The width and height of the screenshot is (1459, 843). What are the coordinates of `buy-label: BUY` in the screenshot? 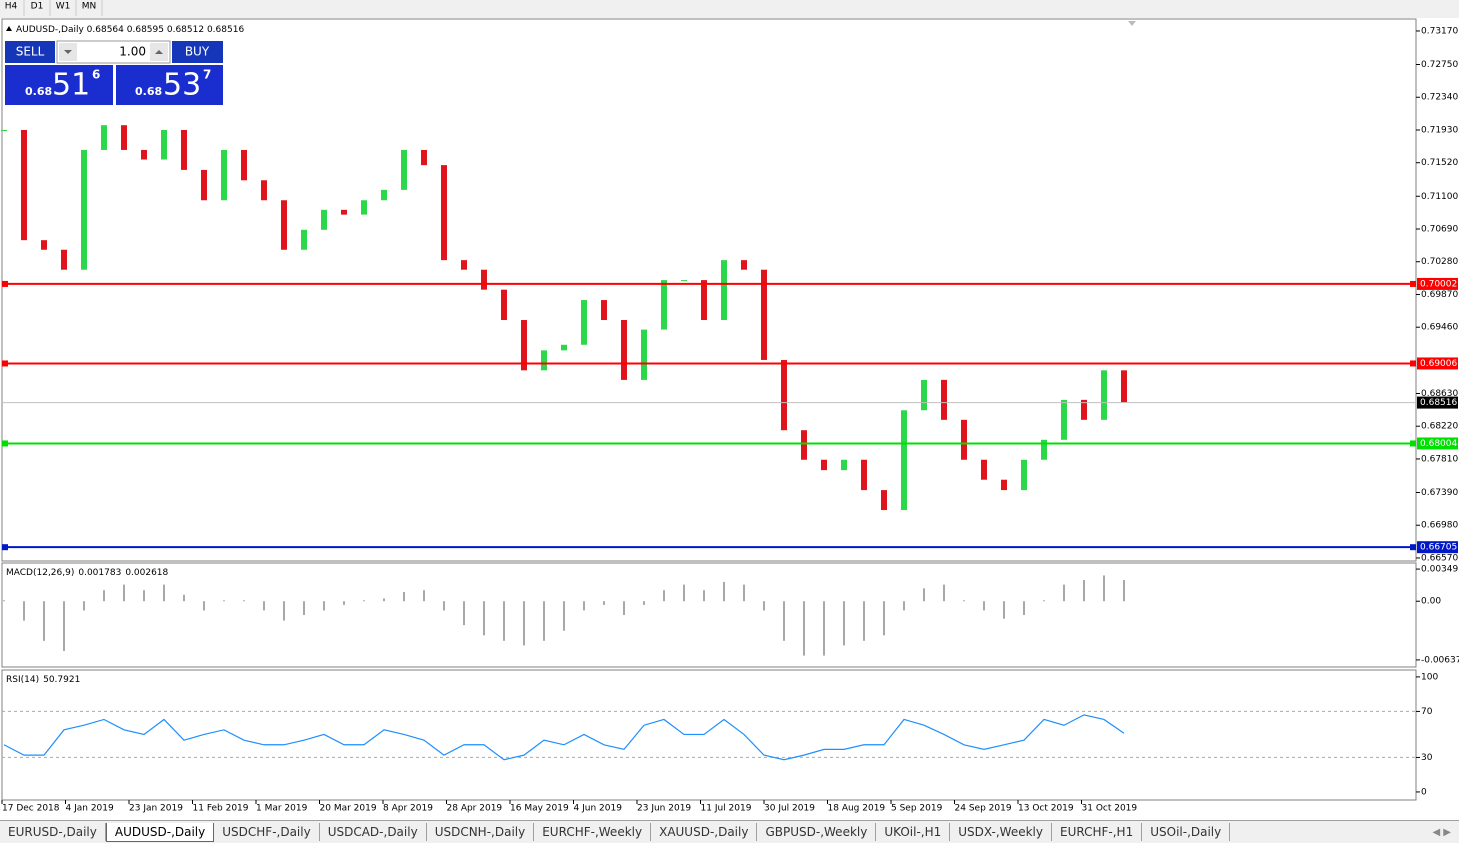 It's located at (197, 52).